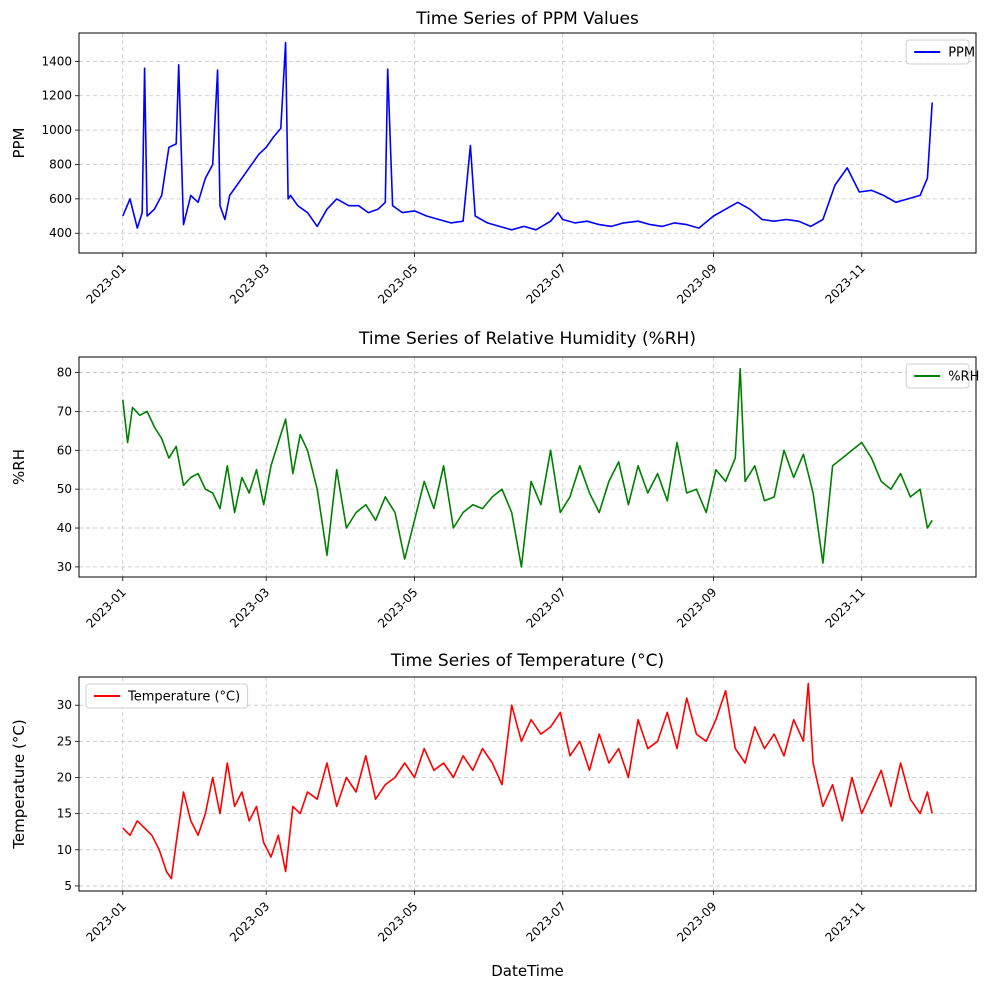  Describe the element at coordinates (64, 741) in the screenshot. I see `y-tick-label: 25` at that location.